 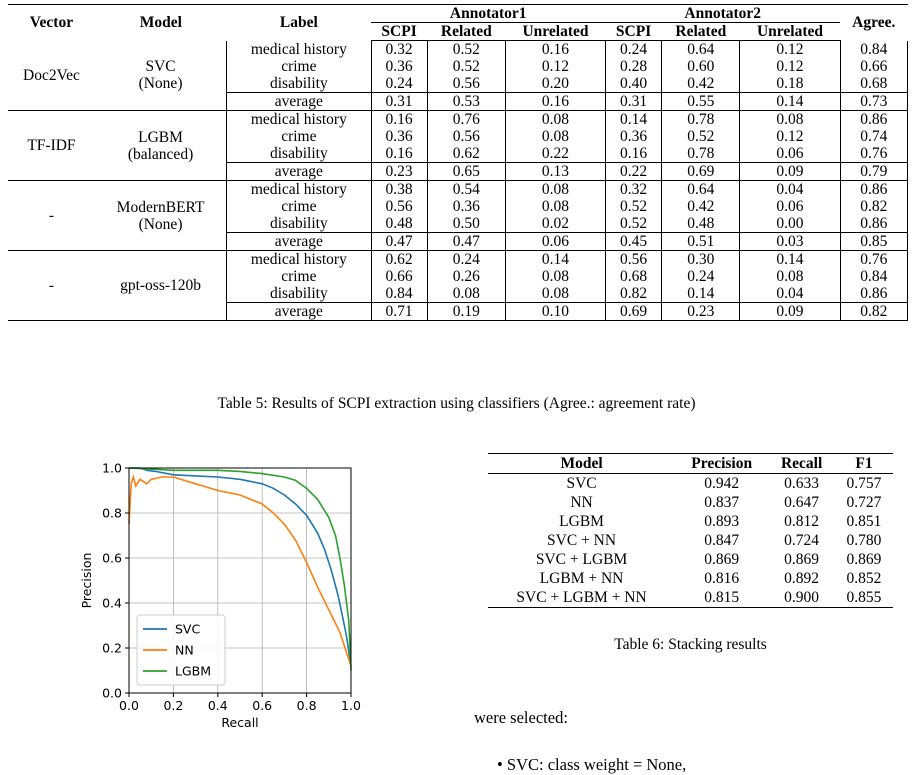 I want to click on value-cell: 0.14, so click(x=789, y=101).